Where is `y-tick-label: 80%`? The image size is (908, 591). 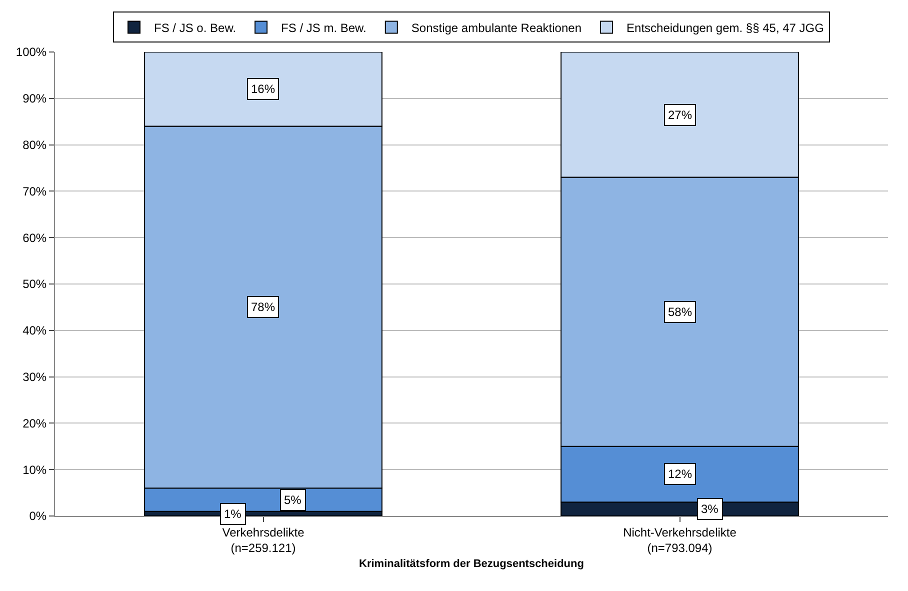 y-tick-label: 80% is located at coordinates (34, 145).